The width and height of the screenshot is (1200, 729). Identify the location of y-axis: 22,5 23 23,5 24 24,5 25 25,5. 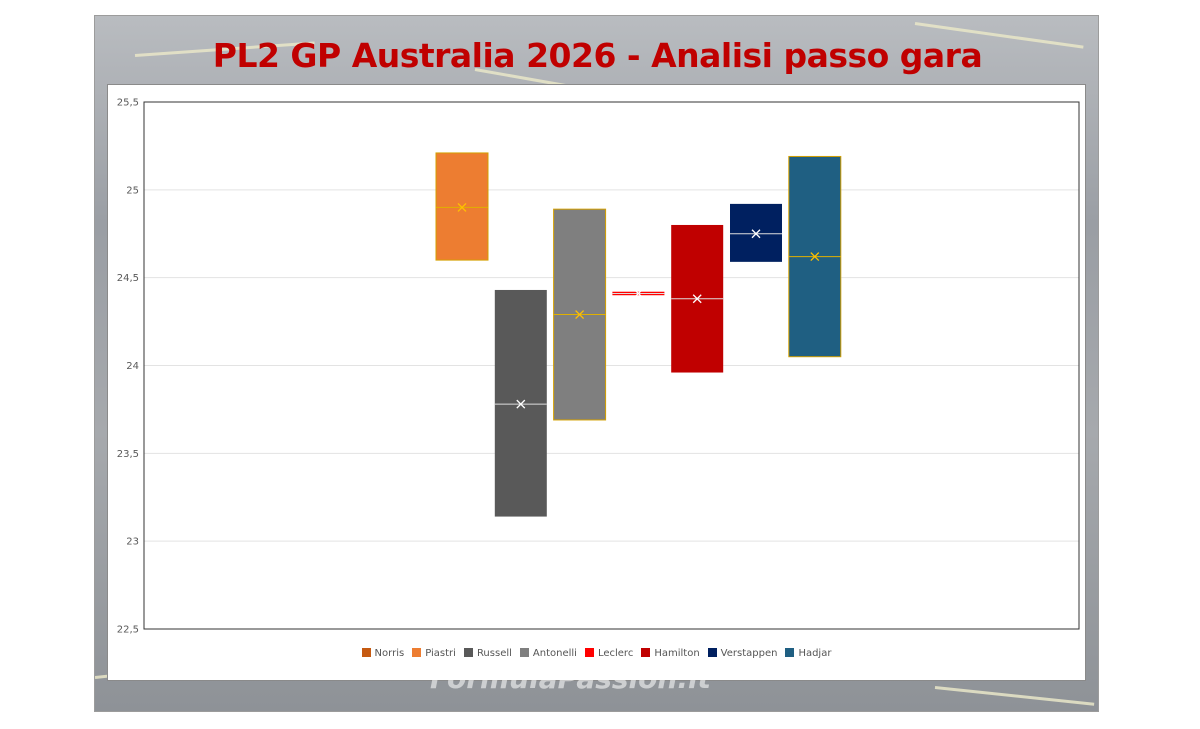
(128, 367).